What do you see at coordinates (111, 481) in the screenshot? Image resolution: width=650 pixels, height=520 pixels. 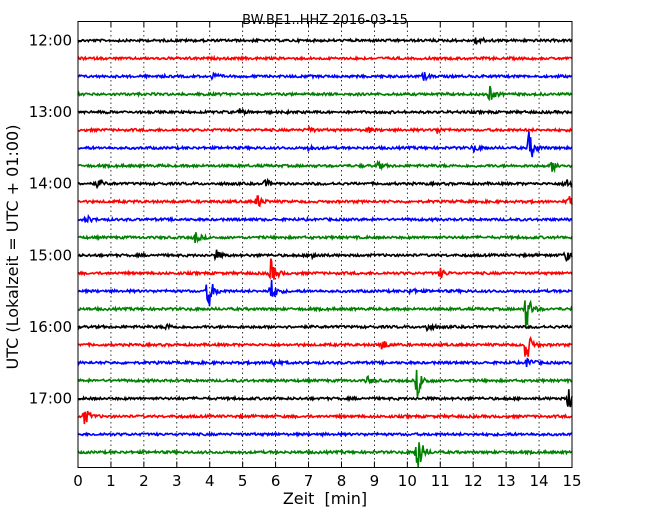 I see `x-tick-label: 1` at bounding box center [111, 481].